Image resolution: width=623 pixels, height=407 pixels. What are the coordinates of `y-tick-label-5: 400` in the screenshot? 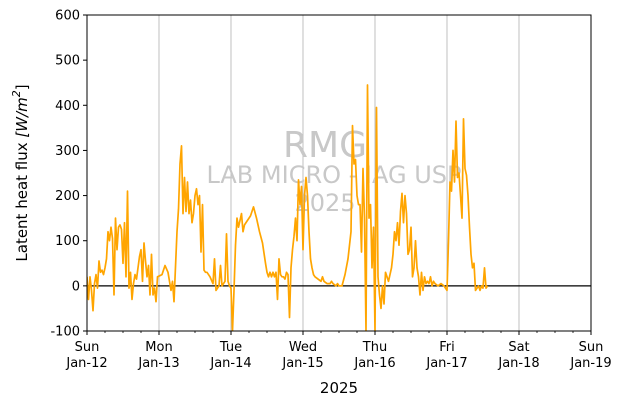 It's located at (67, 106).